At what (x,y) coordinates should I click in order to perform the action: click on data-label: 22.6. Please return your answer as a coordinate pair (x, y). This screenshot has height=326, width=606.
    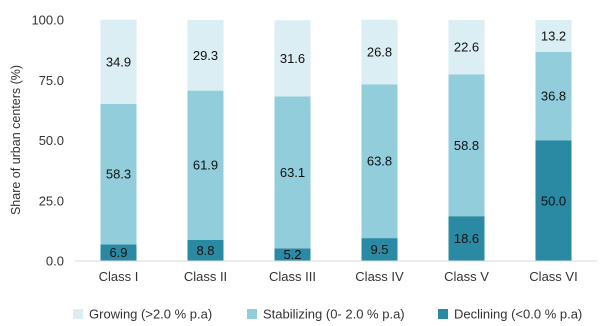
    Looking at the image, I should click on (466, 47).